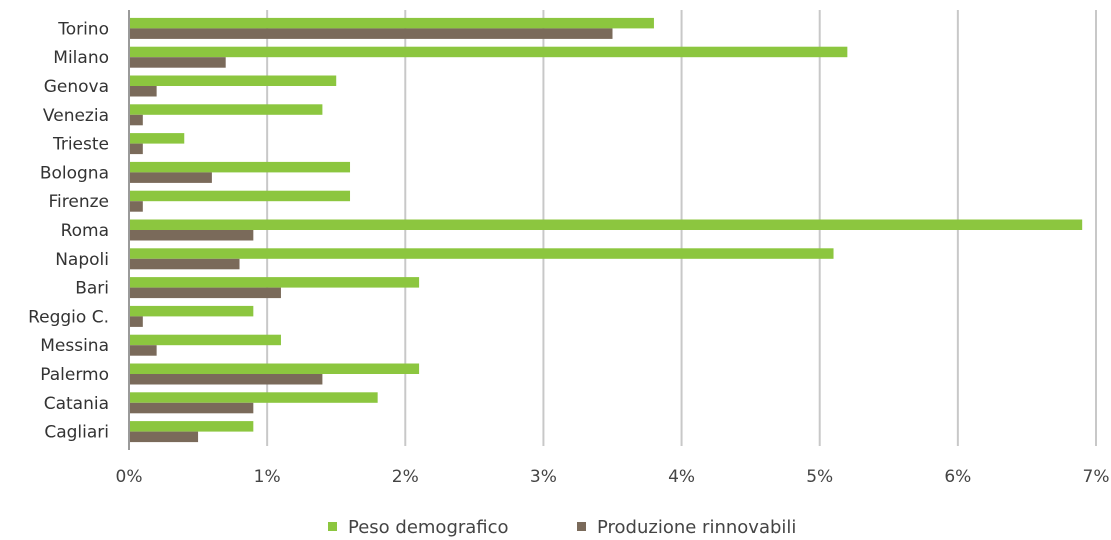  Describe the element at coordinates (74, 346) in the screenshot. I see `category-label: Messina` at that location.